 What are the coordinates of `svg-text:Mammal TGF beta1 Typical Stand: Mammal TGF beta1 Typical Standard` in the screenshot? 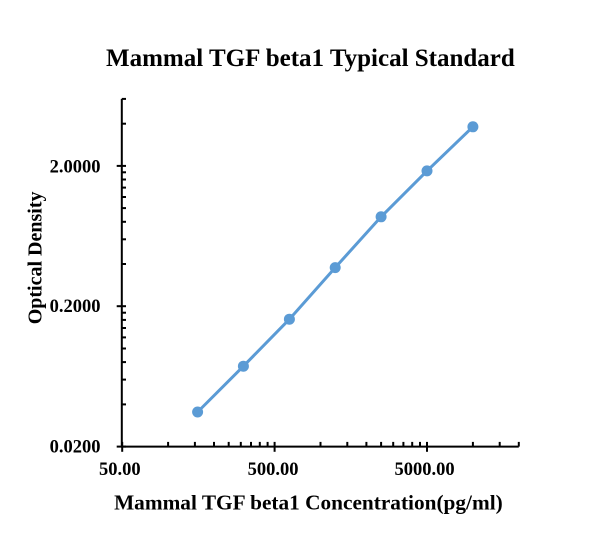 It's located at (310, 58).